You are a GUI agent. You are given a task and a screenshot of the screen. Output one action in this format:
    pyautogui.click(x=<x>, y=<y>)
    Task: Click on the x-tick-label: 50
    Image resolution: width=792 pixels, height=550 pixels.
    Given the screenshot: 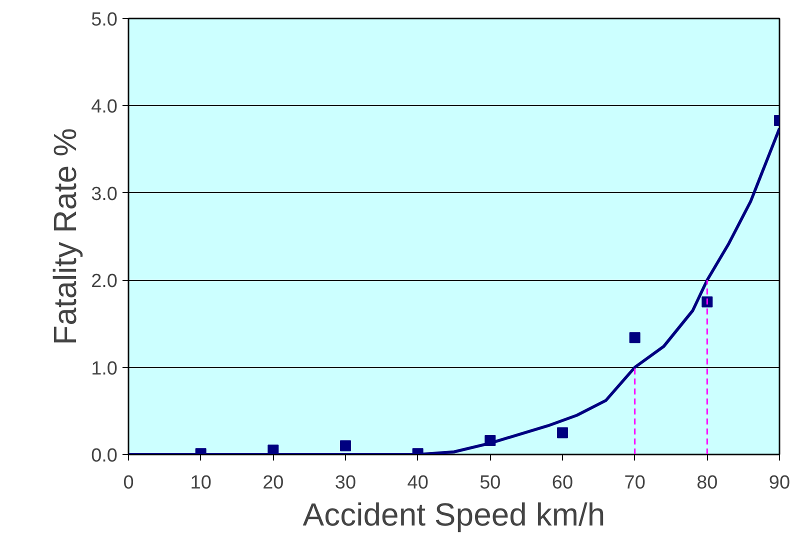 What is the action you would take?
    pyautogui.click(x=490, y=483)
    